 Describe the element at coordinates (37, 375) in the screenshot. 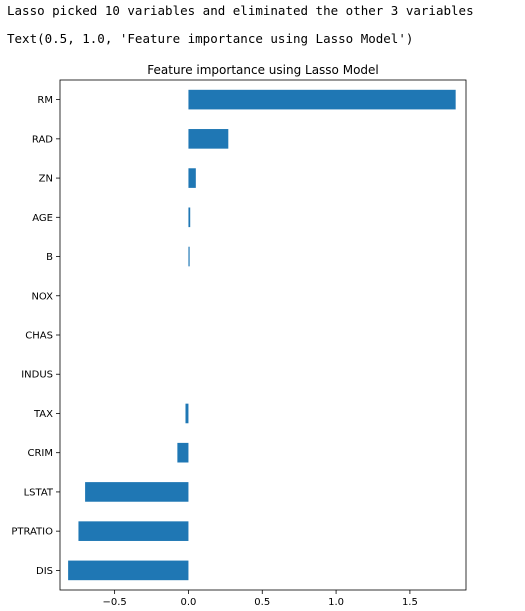

I see `ytick-label: INDUS` at that location.